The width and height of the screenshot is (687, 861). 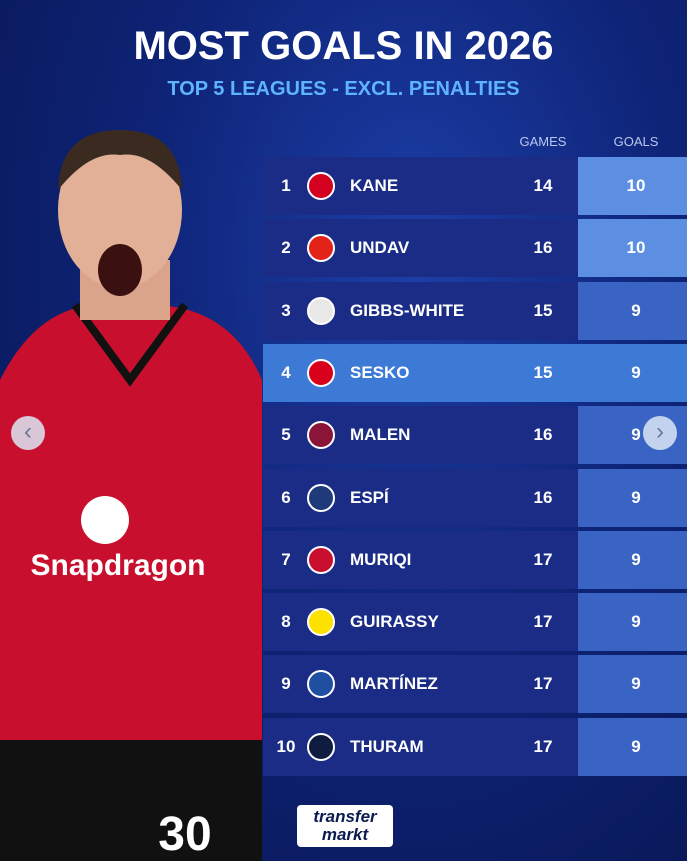 I want to click on player-name: GUIRASSY, so click(x=394, y=622).